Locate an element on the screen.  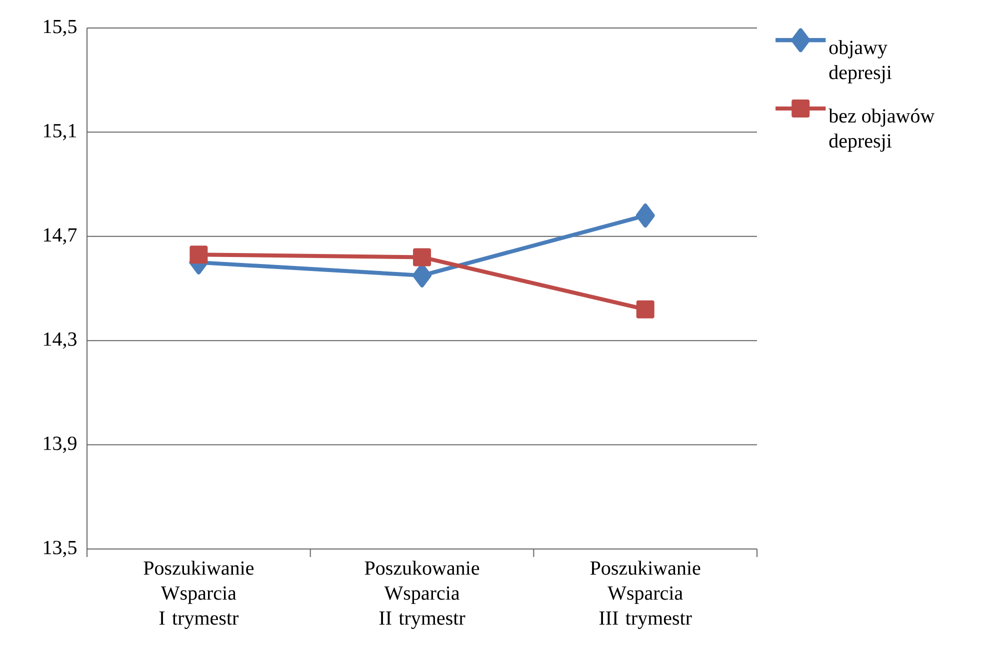
y-tick-label: 13,9 is located at coordinates (60, 444).